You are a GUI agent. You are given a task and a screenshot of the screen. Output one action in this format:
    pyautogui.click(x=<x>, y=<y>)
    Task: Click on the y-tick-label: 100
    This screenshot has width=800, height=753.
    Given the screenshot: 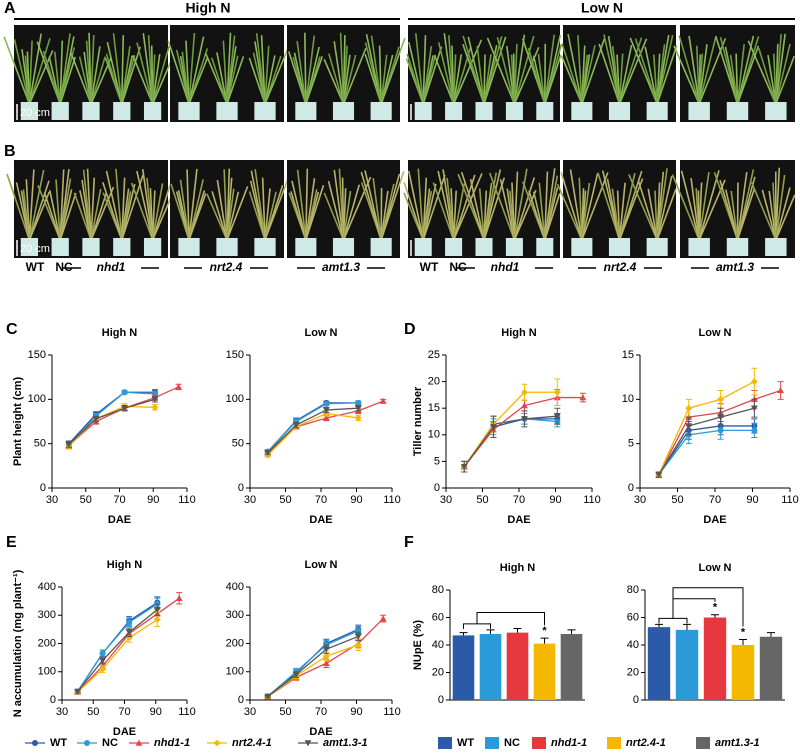 What is the action you would take?
    pyautogui.click(x=235, y=399)
    